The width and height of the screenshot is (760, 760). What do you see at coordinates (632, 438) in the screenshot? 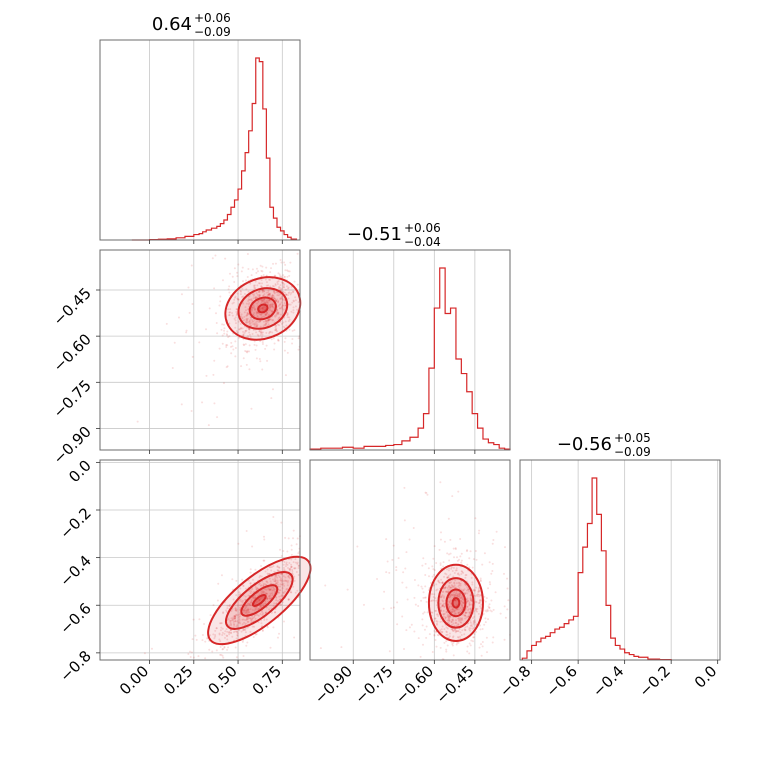
I see `hist-2-title-plus: +0.05` at bounding box center [632, 438].